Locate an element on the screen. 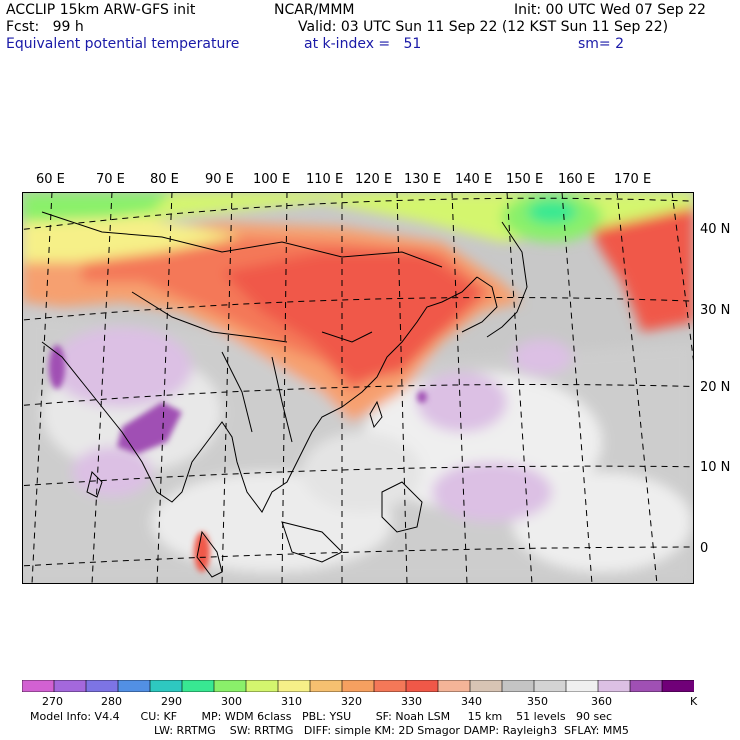  colorbar-tick-label: 300 is located at coordinates (231, 701).